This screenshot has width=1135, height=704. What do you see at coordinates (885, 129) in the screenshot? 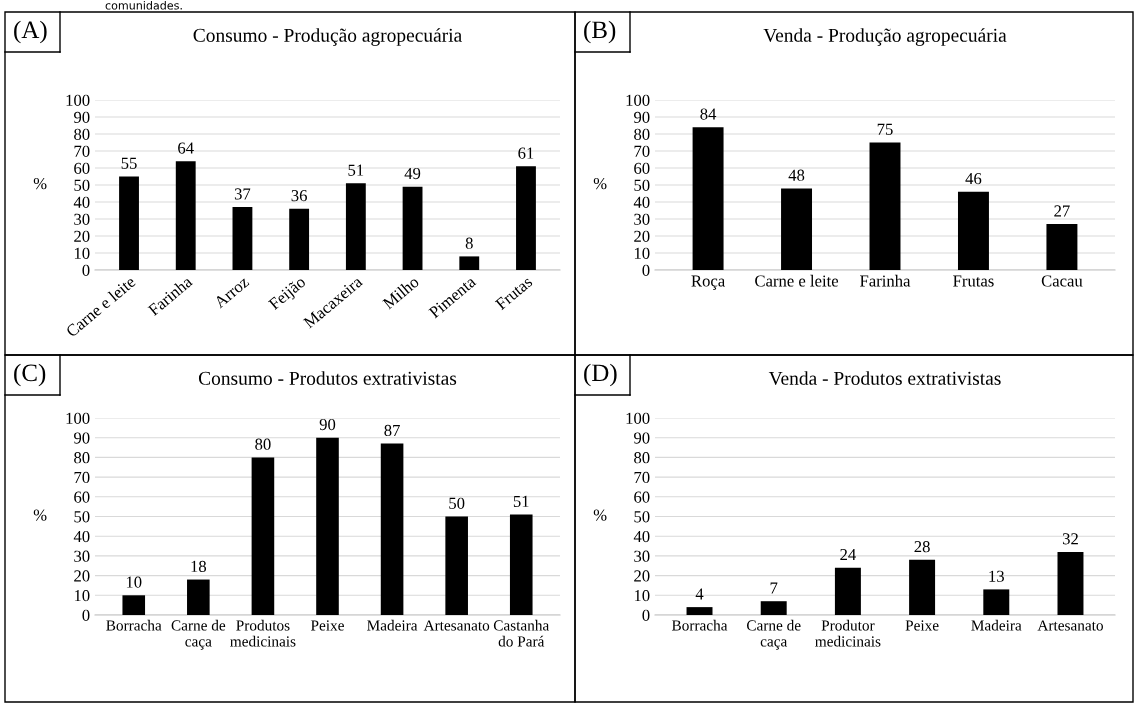
I see `data-label: 75` at bounding box center [885, 129].